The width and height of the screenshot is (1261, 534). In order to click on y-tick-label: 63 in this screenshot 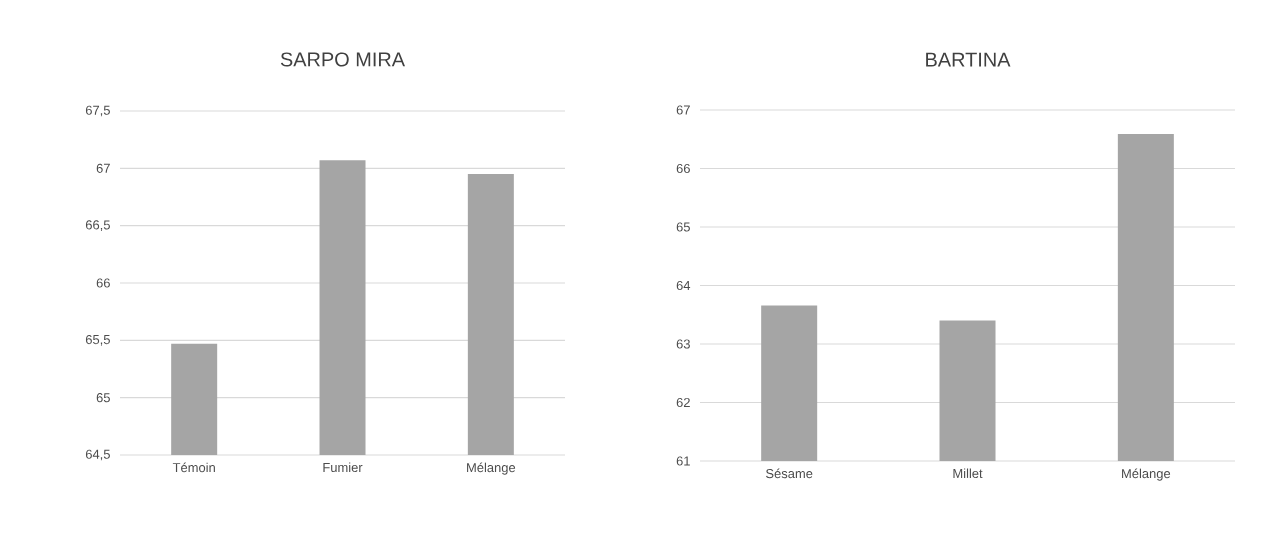, I will do `click(683, 344)`.